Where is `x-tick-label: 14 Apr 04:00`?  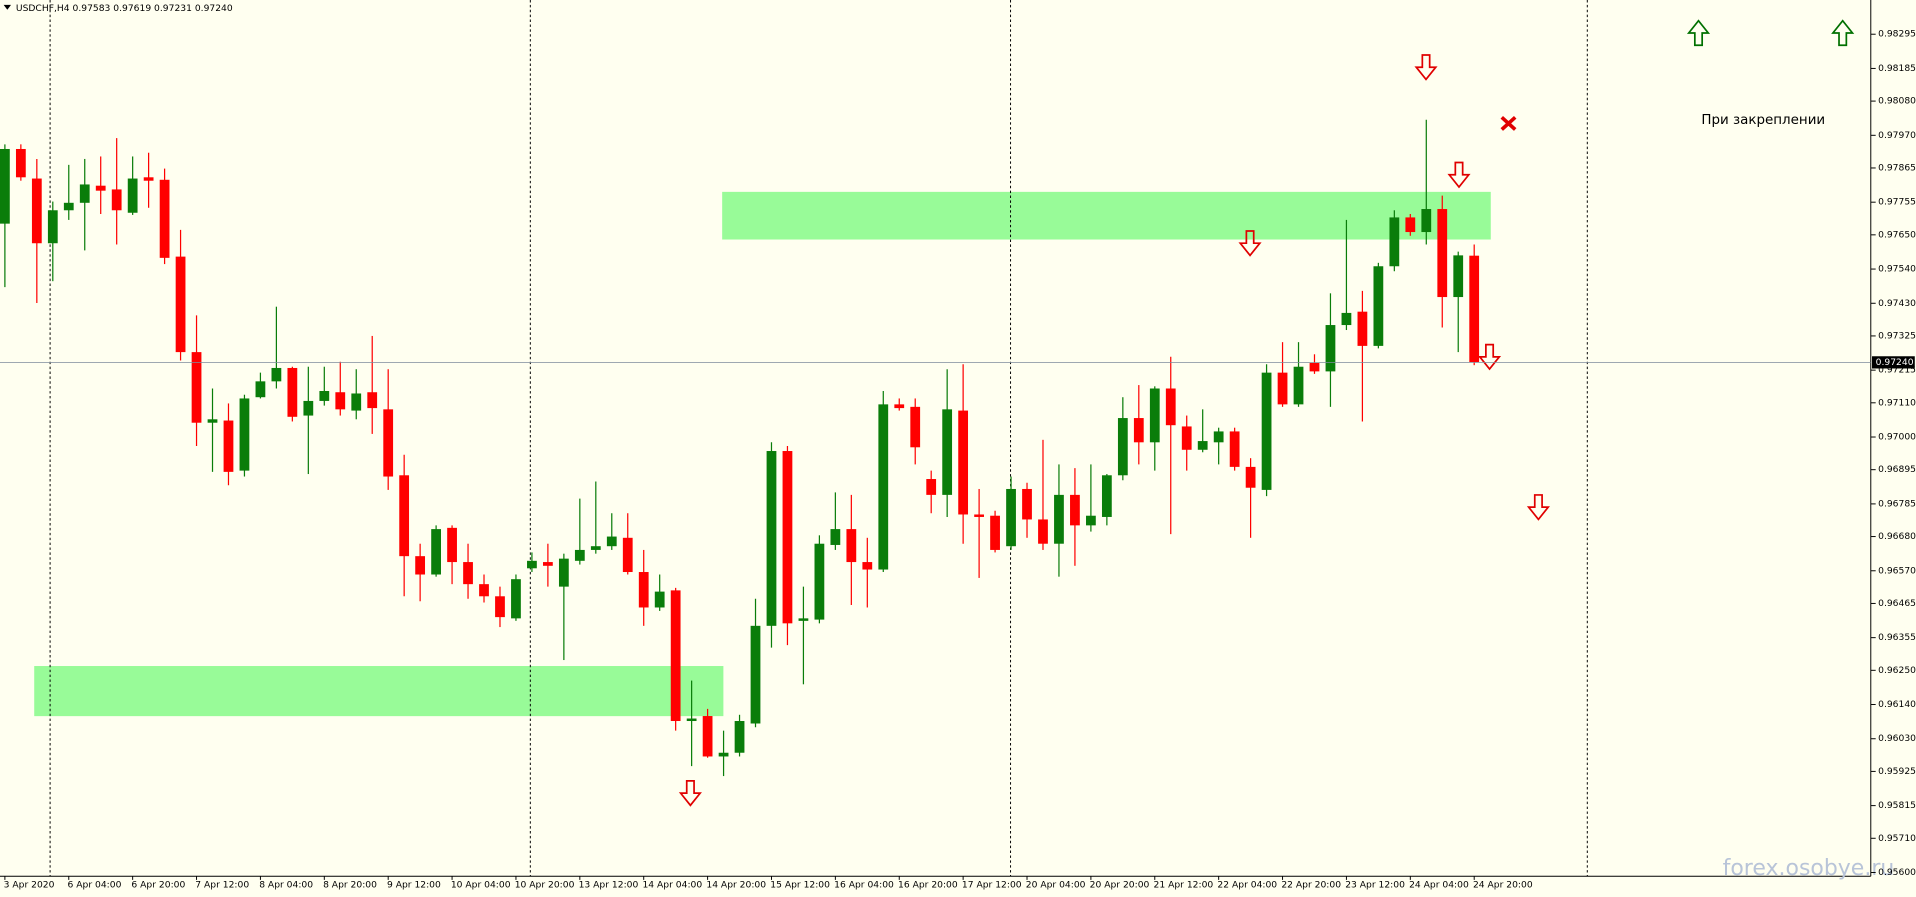
x-tick-label: 14 Apr 04:00 is located at coordinates (672, 884).